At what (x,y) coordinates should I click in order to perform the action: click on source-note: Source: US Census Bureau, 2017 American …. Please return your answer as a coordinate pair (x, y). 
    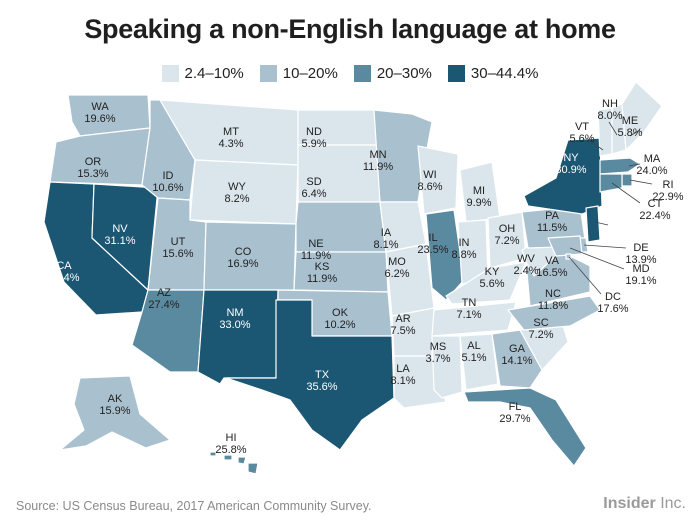
    Looking at the image, I should click on (194, 506).